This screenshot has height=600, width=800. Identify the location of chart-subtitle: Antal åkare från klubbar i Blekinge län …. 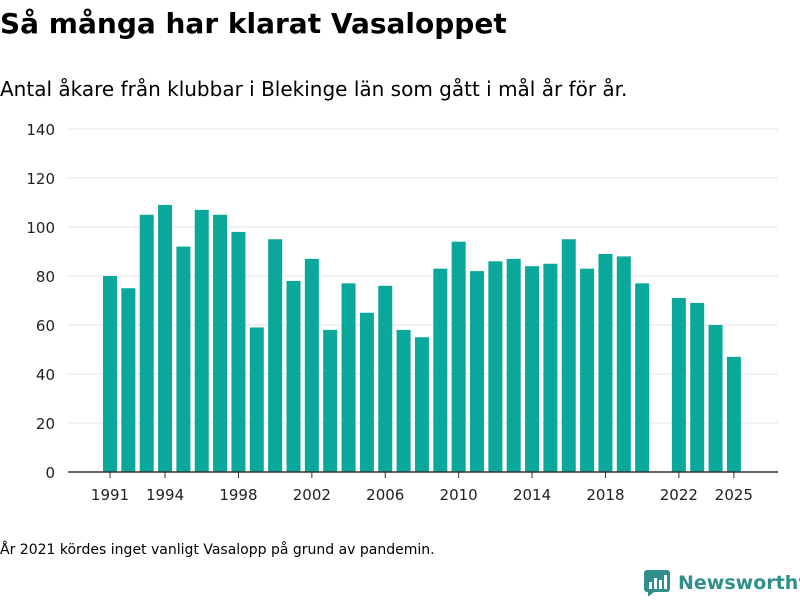
(314, 89).